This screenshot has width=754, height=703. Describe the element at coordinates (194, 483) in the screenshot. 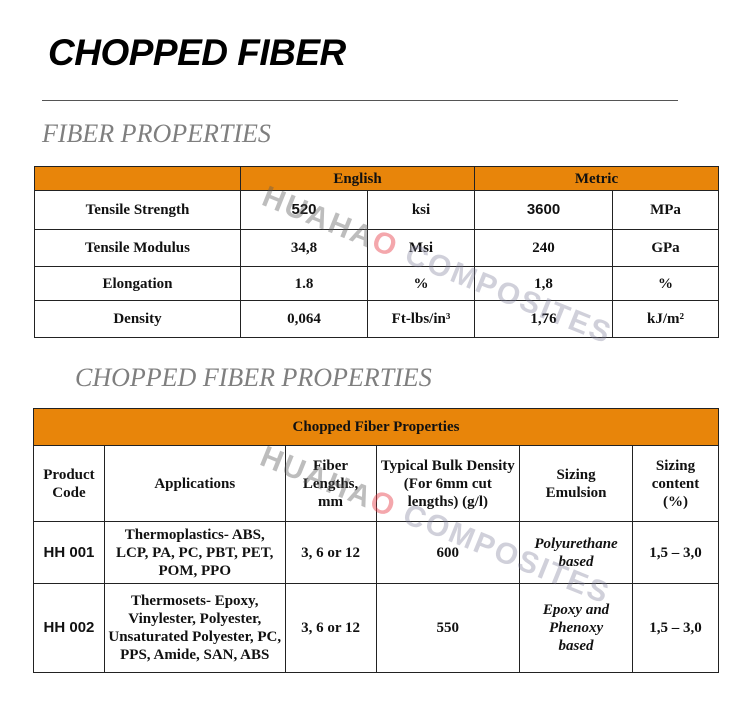

I see `column-header: Applications` at that location.